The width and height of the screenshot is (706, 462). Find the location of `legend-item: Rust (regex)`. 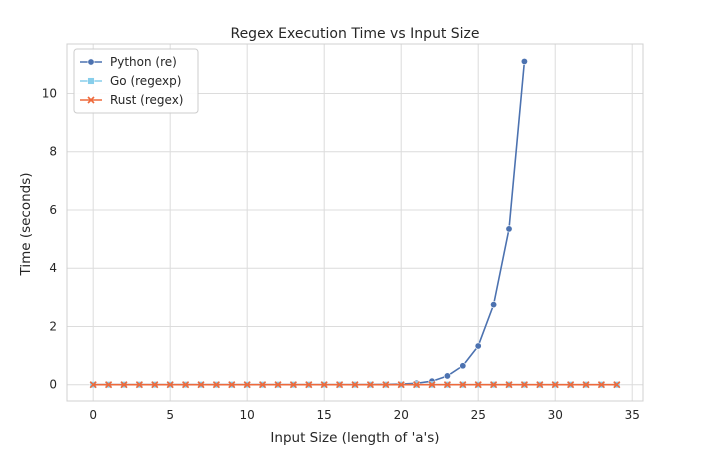

legend-item: Rust (regex) is located at coordinates (131, 100).